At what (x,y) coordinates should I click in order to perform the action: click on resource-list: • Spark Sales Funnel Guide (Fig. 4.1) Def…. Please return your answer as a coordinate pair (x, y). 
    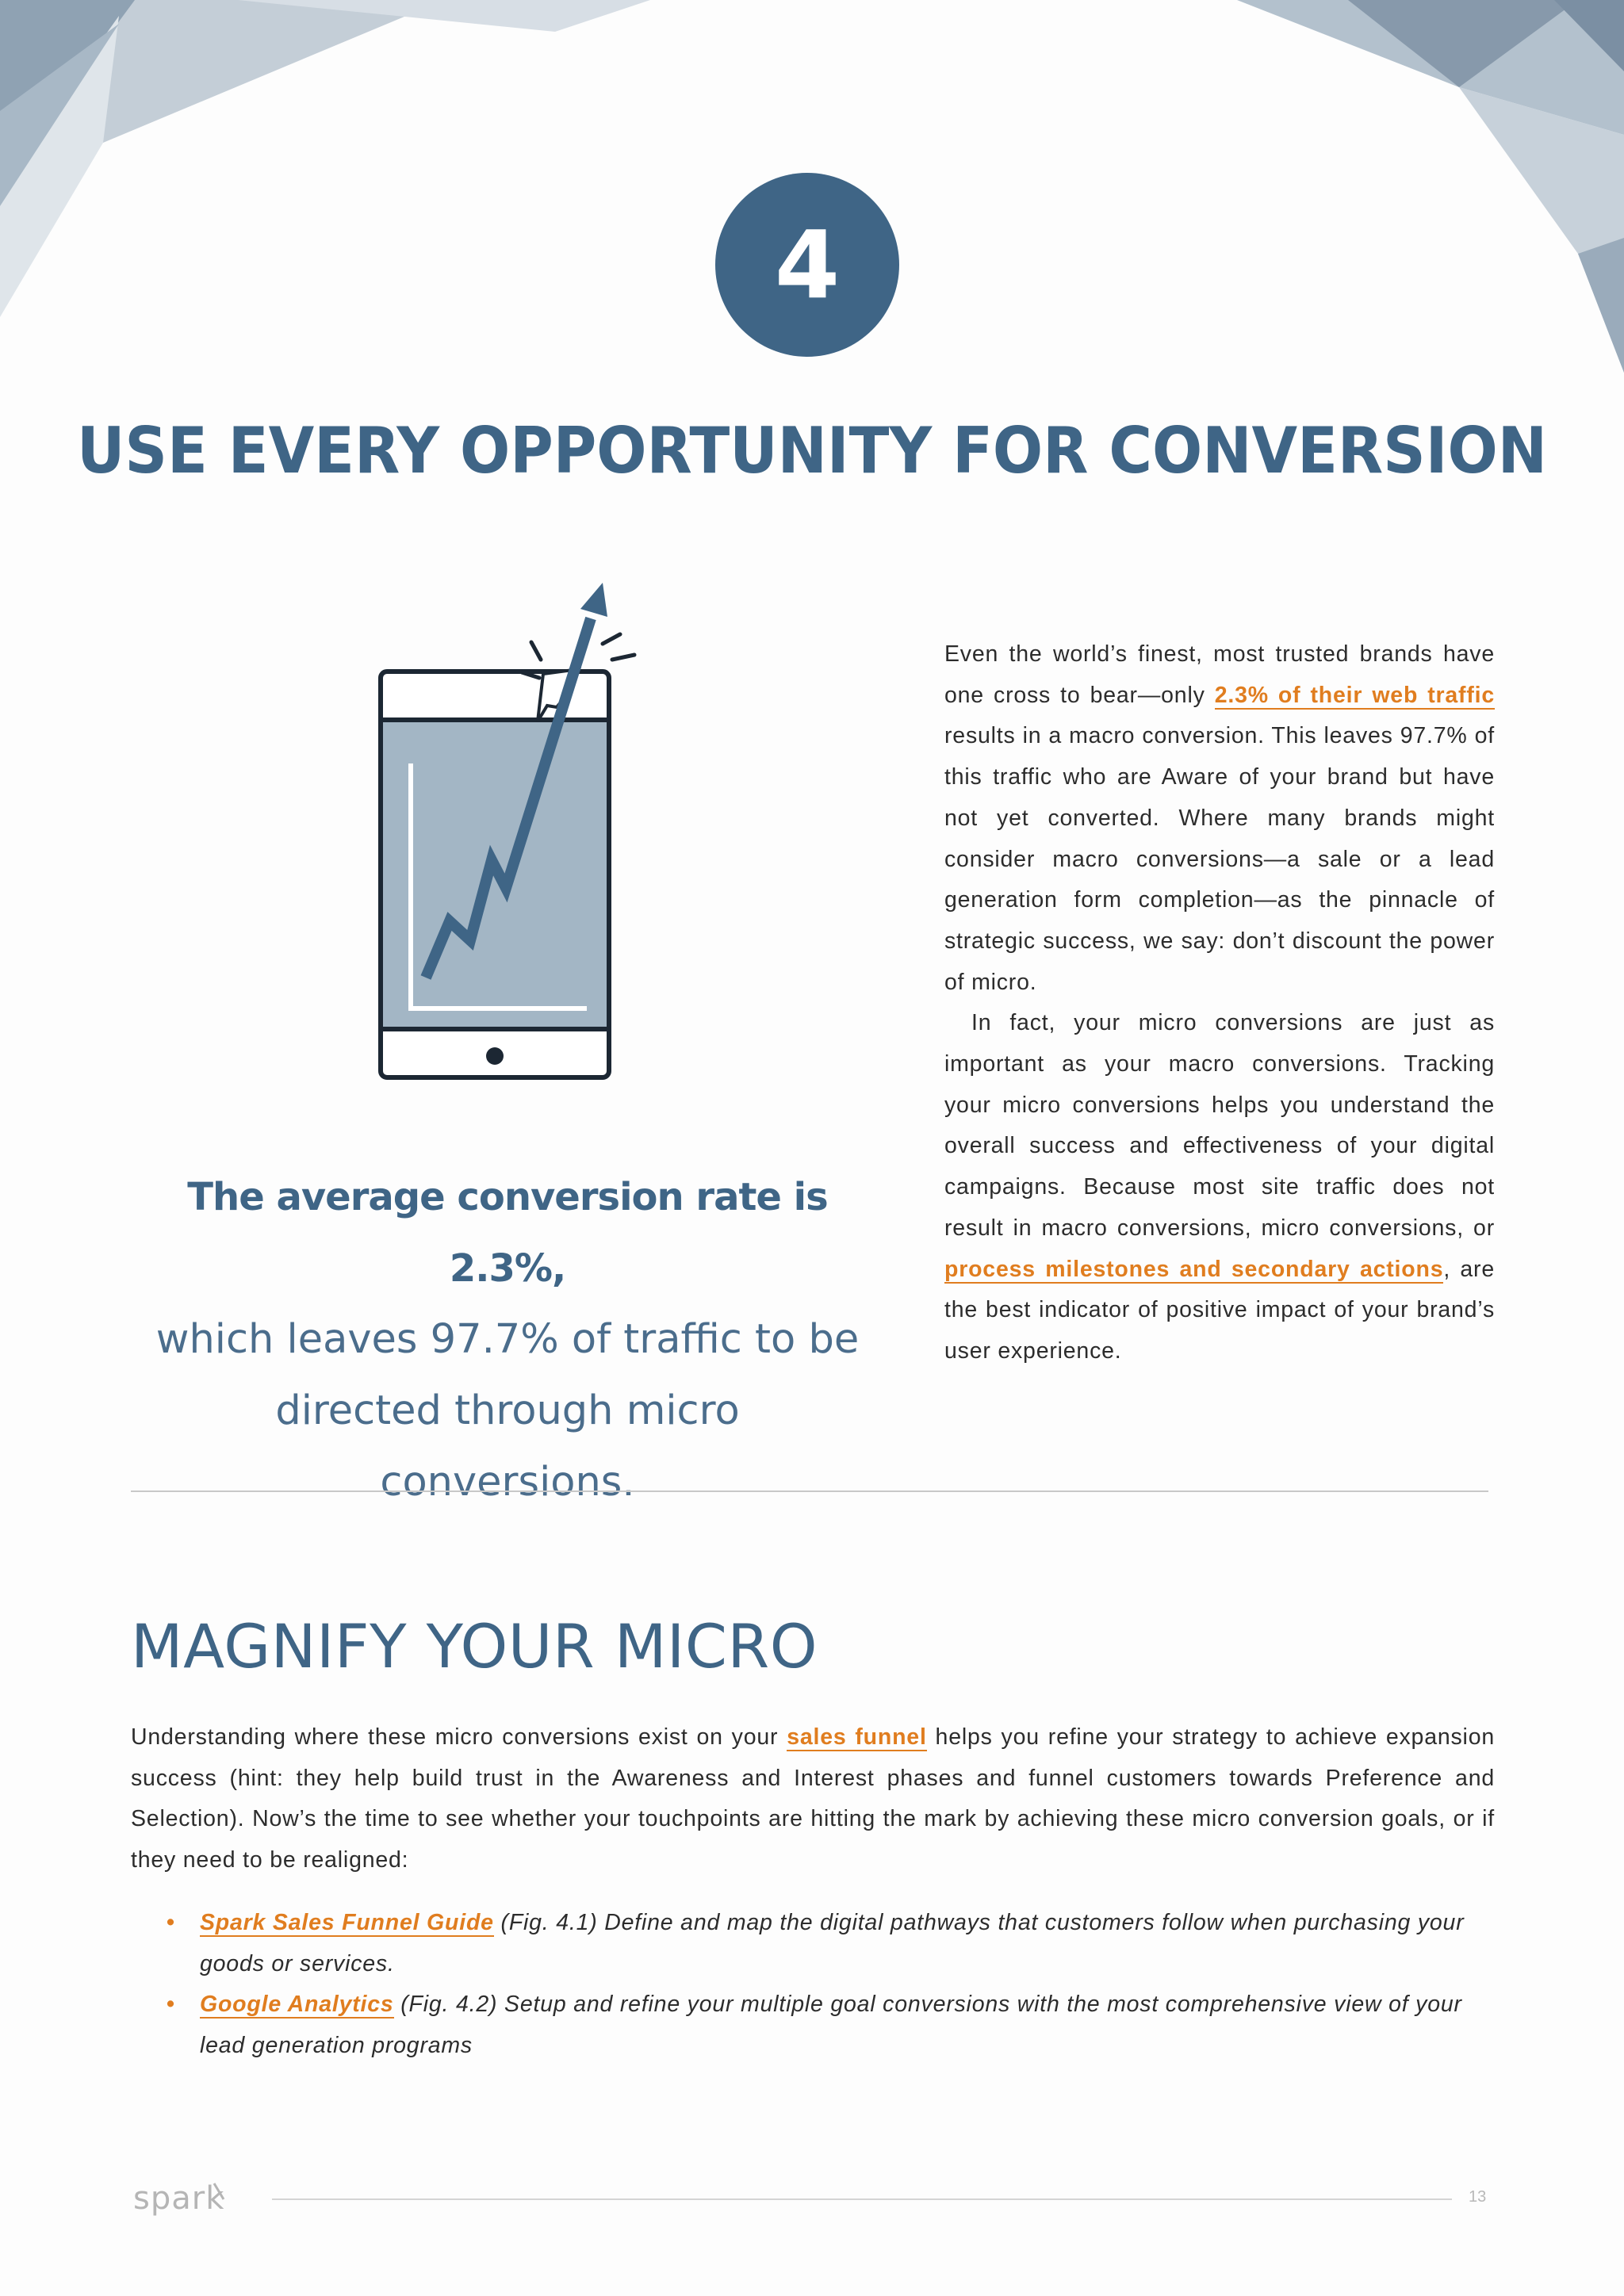
    Looking at the image, I should click on (833, 1985).